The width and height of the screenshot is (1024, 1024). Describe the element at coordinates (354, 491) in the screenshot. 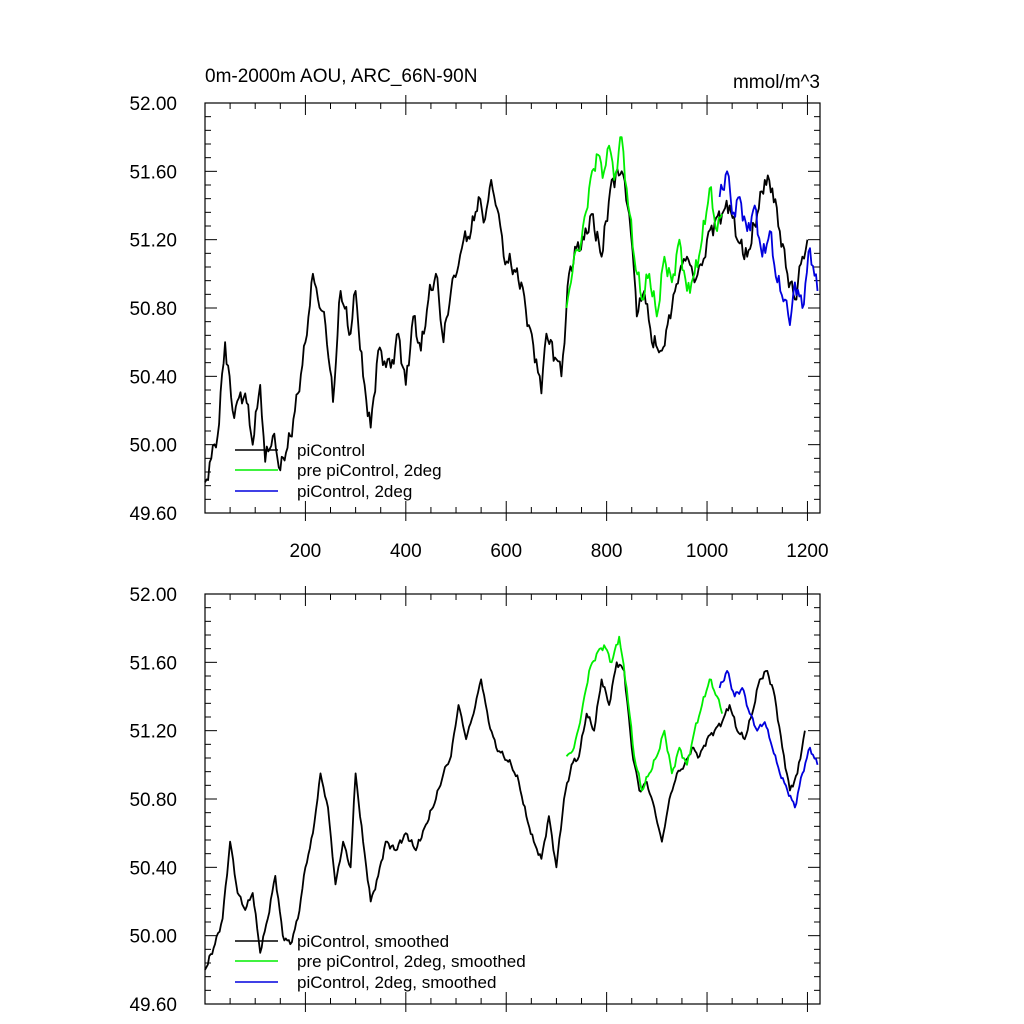

I see `legend-label-picontrol-2deg: piControl, 2deg` at that location.